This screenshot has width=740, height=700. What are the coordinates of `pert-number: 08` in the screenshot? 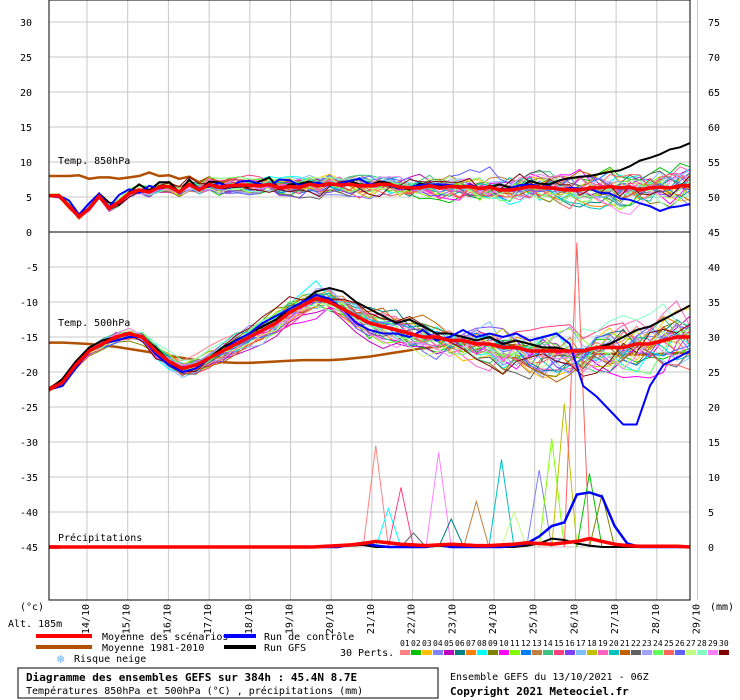 It's located at (482, 643).